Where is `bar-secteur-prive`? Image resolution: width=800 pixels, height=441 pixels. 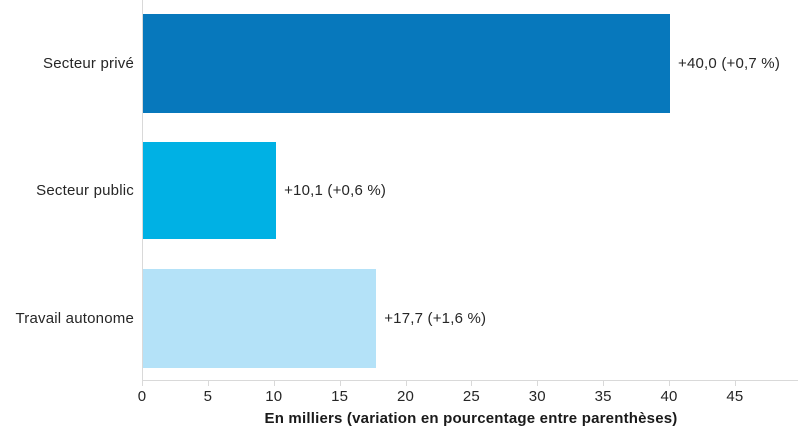
bar-secteur-prive is located at coordinates (406, 63).